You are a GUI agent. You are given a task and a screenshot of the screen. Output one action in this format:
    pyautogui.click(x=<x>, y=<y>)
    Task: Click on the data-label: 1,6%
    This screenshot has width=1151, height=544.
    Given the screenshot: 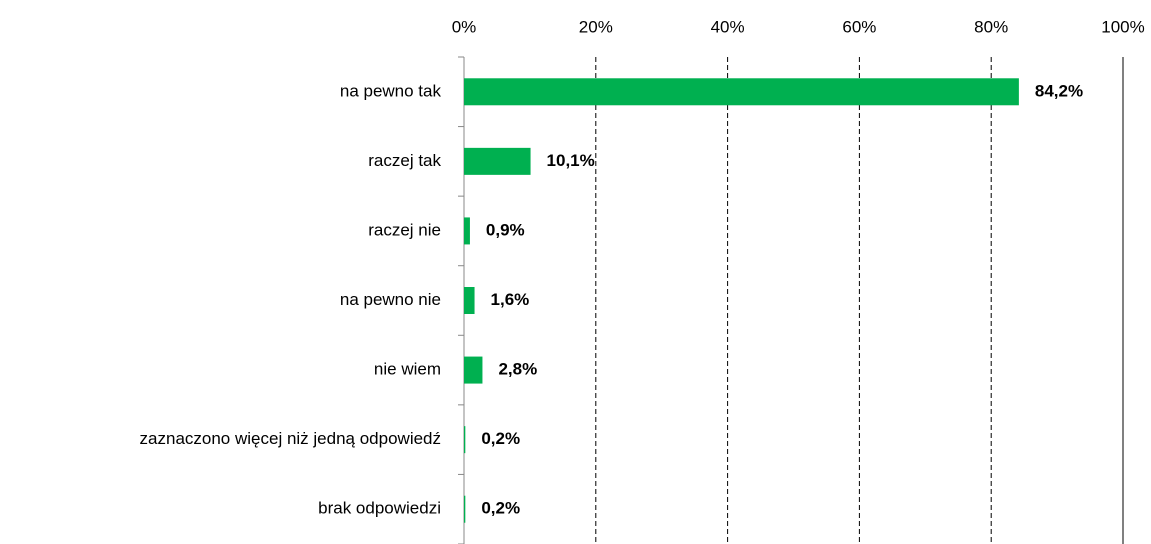 What is the action you would take?
    pyautogui.click(x=510, y=299)
    